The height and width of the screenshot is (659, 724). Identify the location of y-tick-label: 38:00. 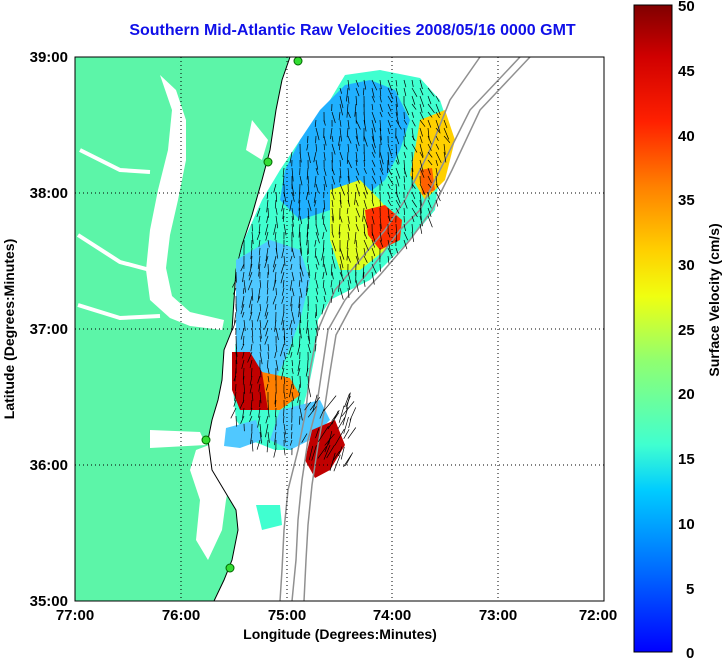
(49, 193).